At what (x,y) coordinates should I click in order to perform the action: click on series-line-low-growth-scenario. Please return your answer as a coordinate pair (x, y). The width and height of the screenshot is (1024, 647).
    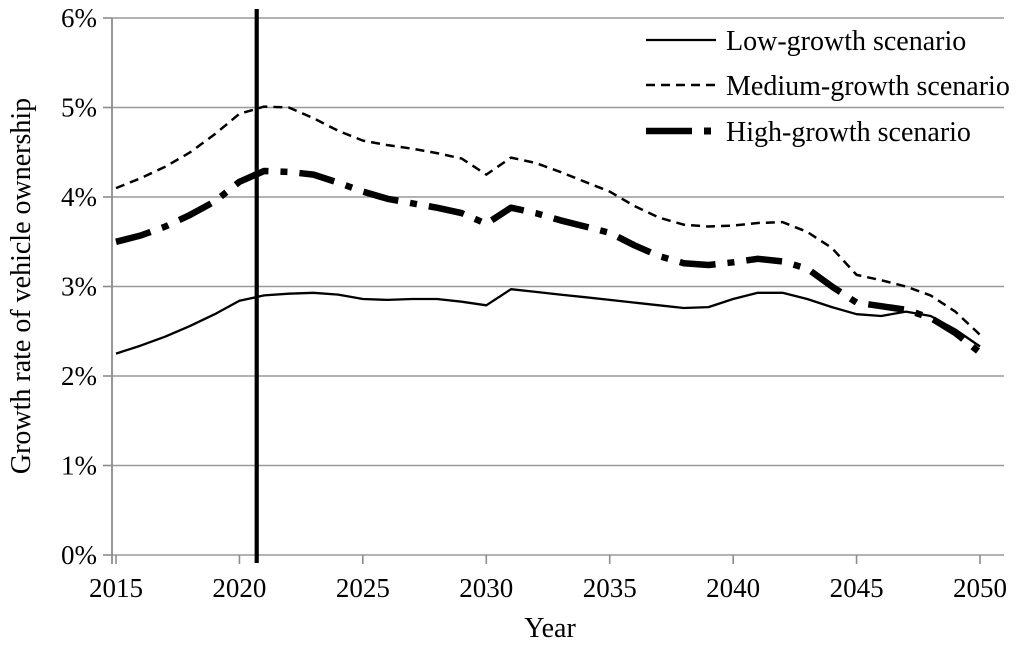
    Looking at the image, I should click on (548, 321).